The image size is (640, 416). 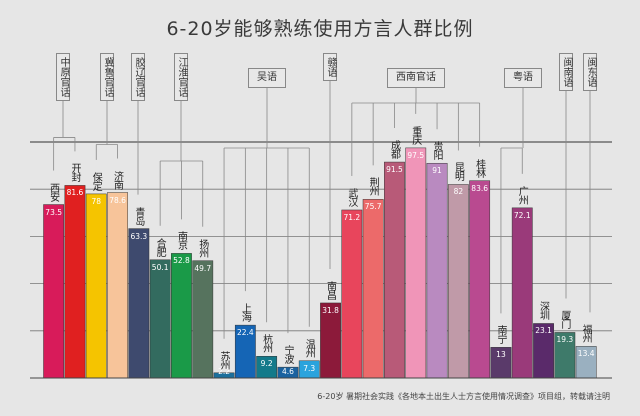 What do you see at coordinates (416, 78) in the screenshot?
I see `group-label: 西南官话` at bounding box center [416, 78].